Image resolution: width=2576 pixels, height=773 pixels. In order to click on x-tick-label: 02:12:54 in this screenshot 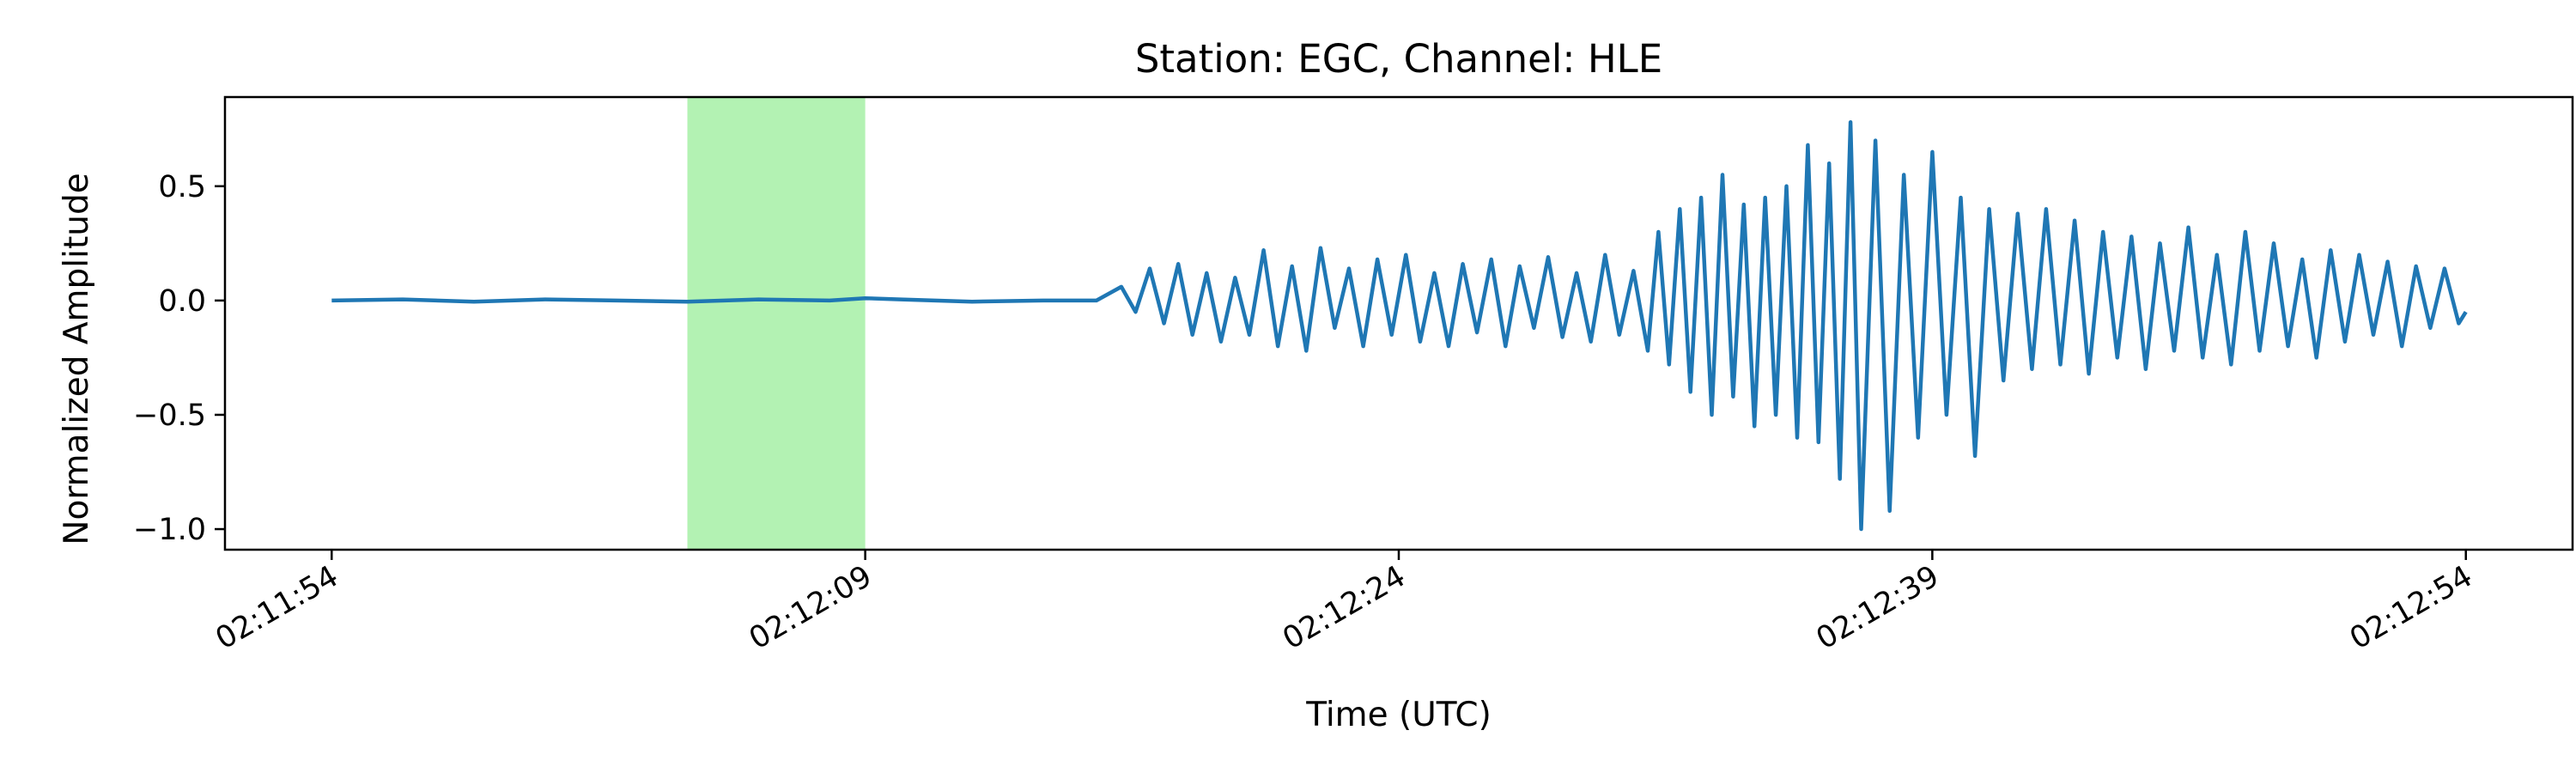, I will do `click(2411, 607)`.